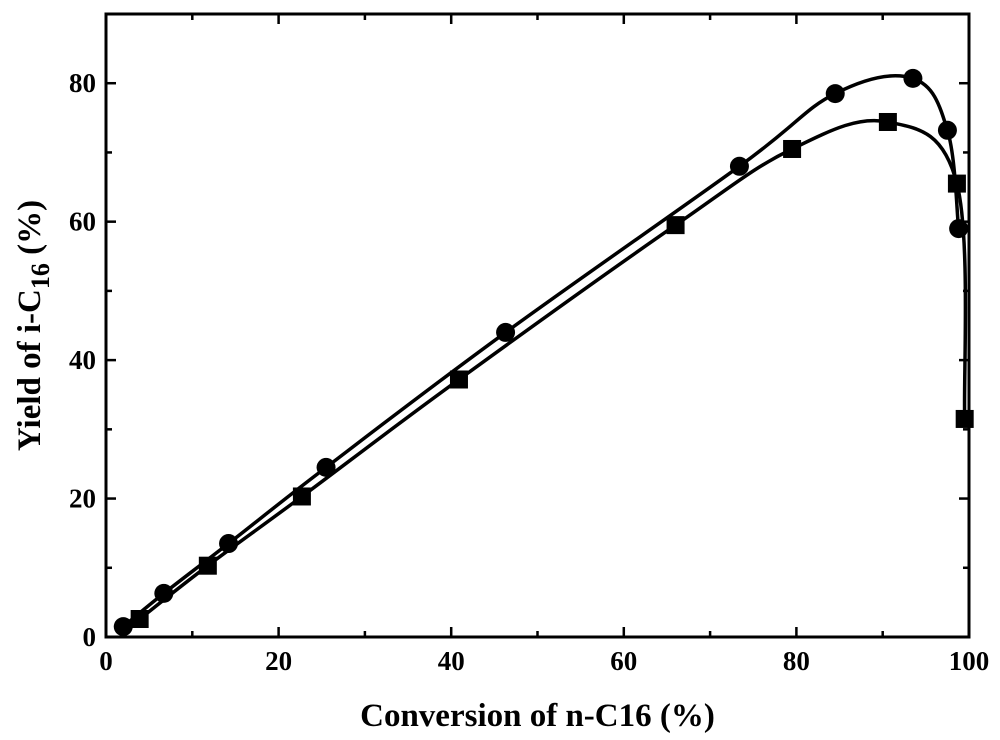 This screenshot has height=740, width=1000. What do you see at coordinates (623, 661) in the screenshot?
I see `x-tick-label: 60` at bounding box center [623, 661].